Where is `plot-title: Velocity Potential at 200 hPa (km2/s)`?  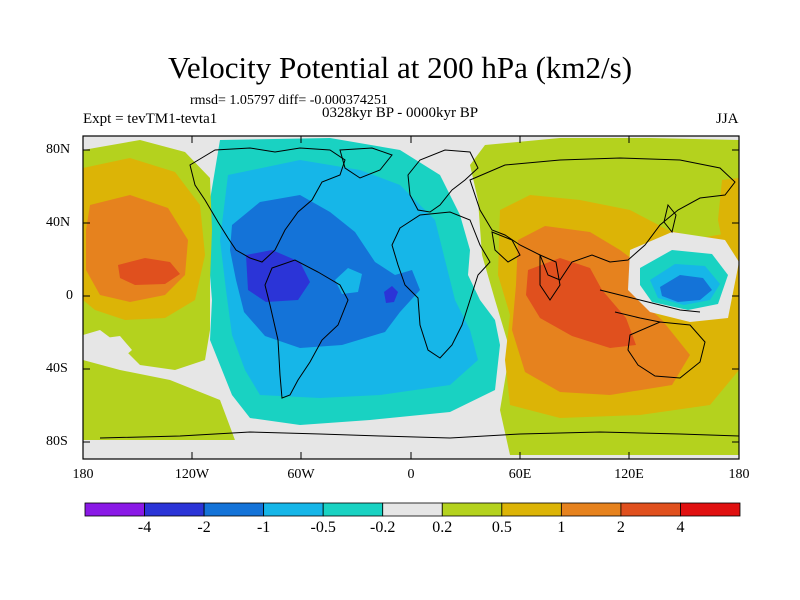 plot-title: Velocity Potential at 200 hPa (km2/s) is located at coordinates (400, 67).